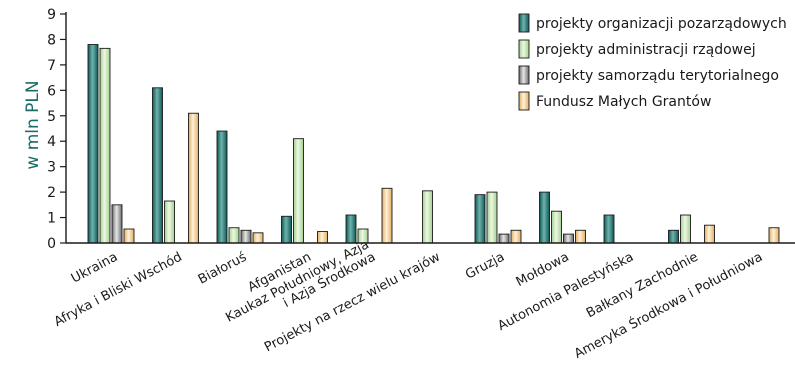 This screenshot has height=387, width=795. I want to click on y-tick-label: 1, so click(51, 219).